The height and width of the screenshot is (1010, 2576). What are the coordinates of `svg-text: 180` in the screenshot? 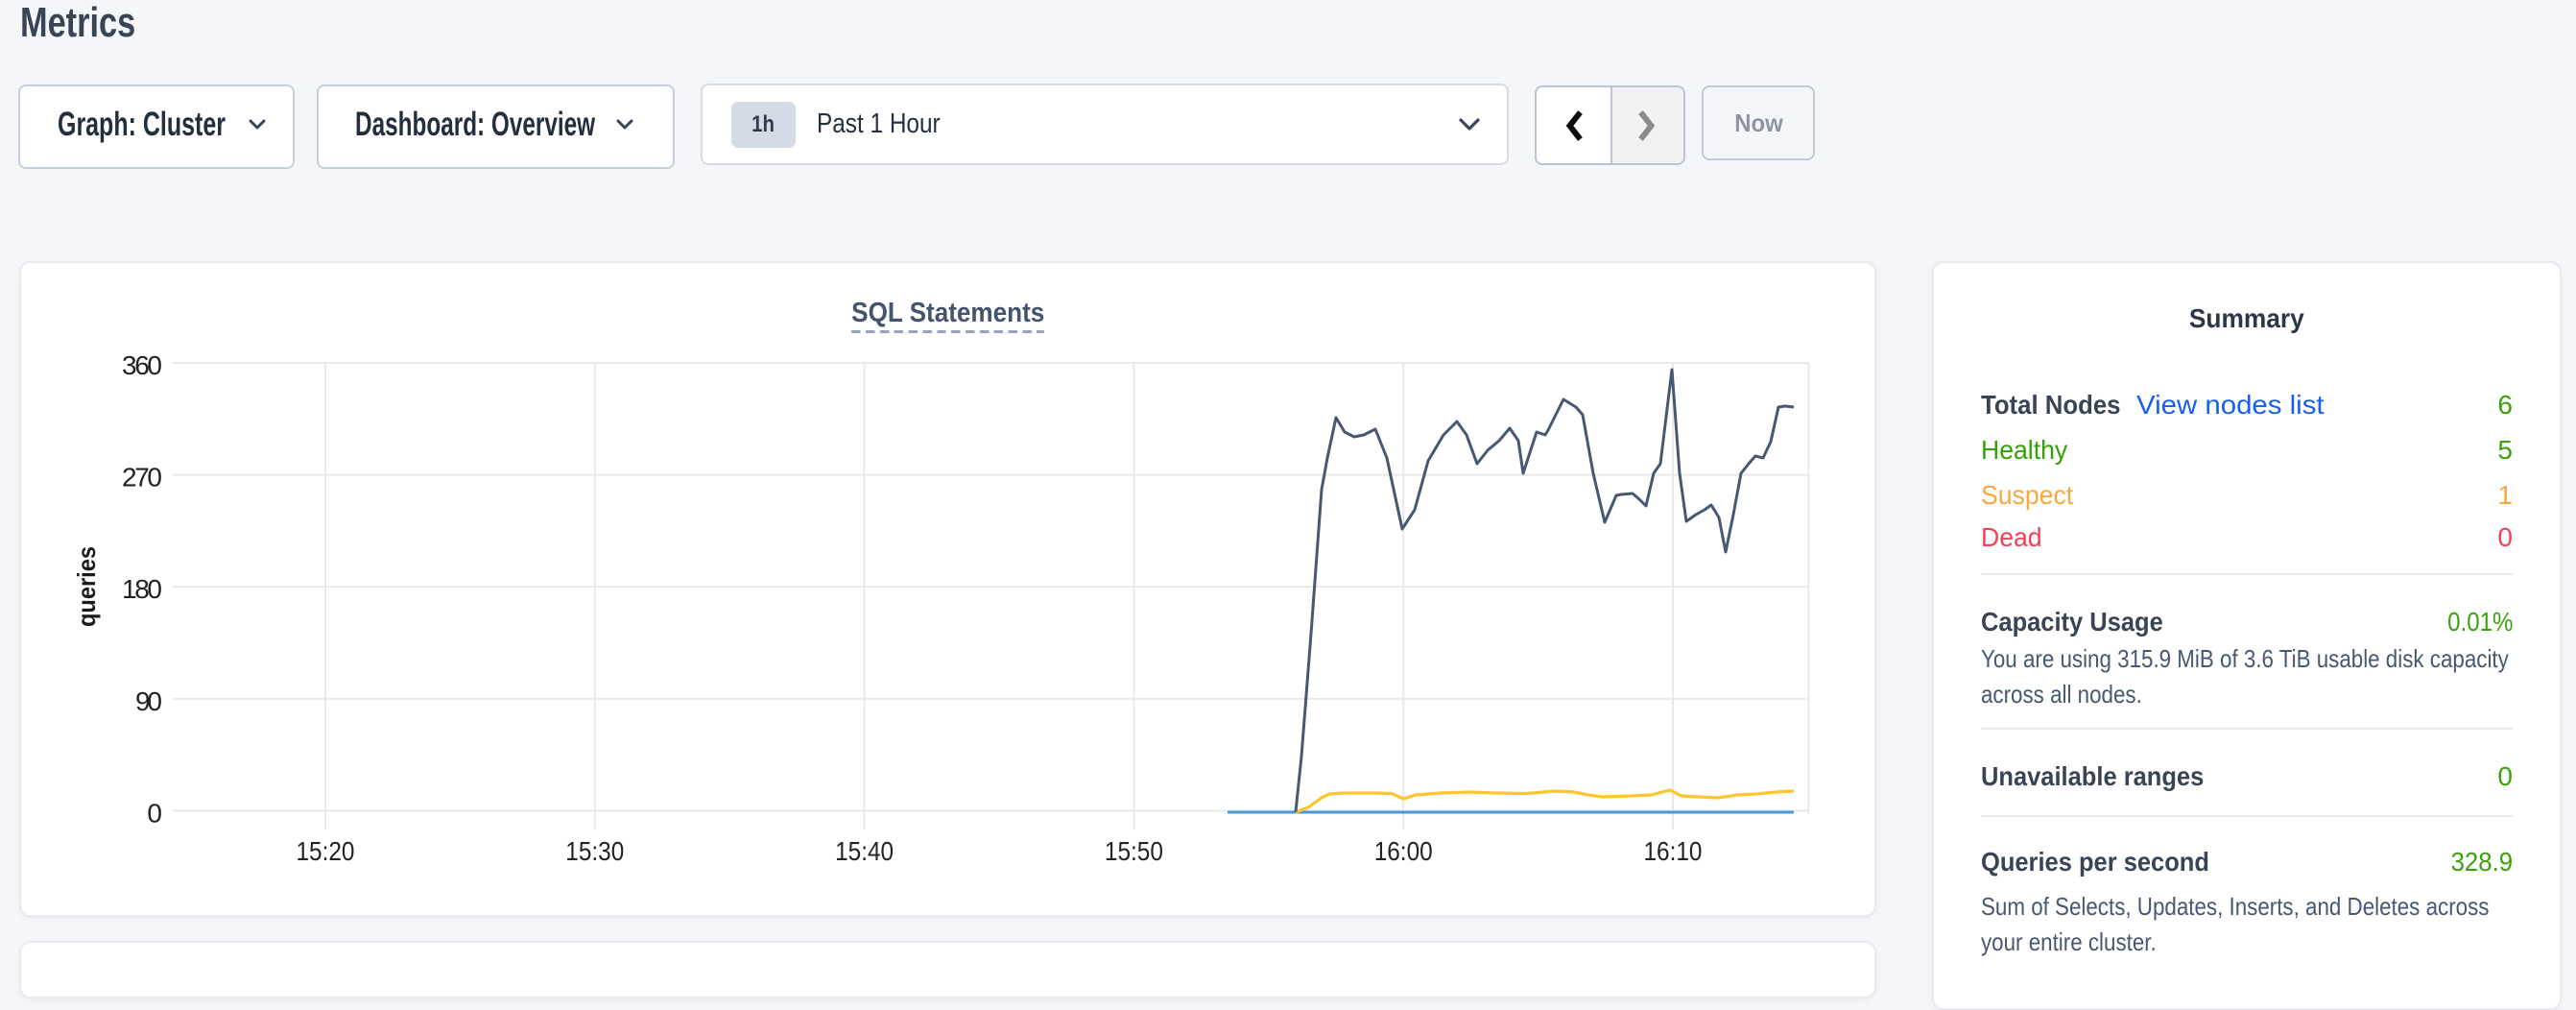 It's located at (142, 589).